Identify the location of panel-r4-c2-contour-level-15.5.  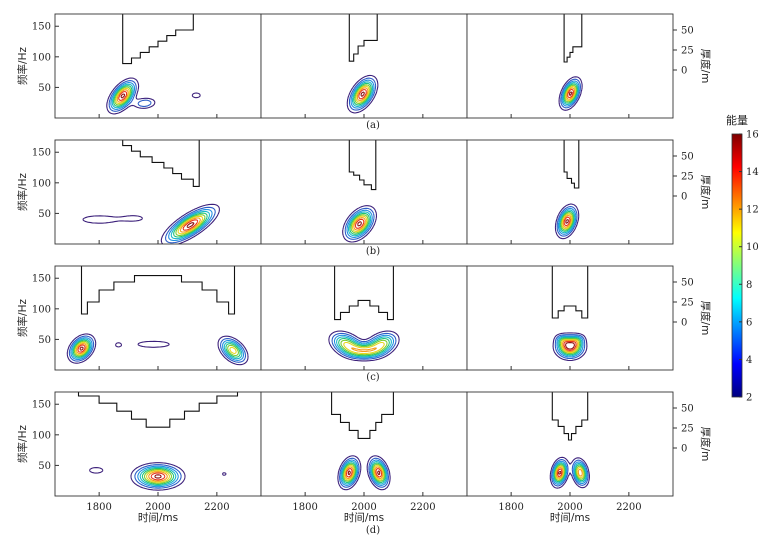
(364, 473).